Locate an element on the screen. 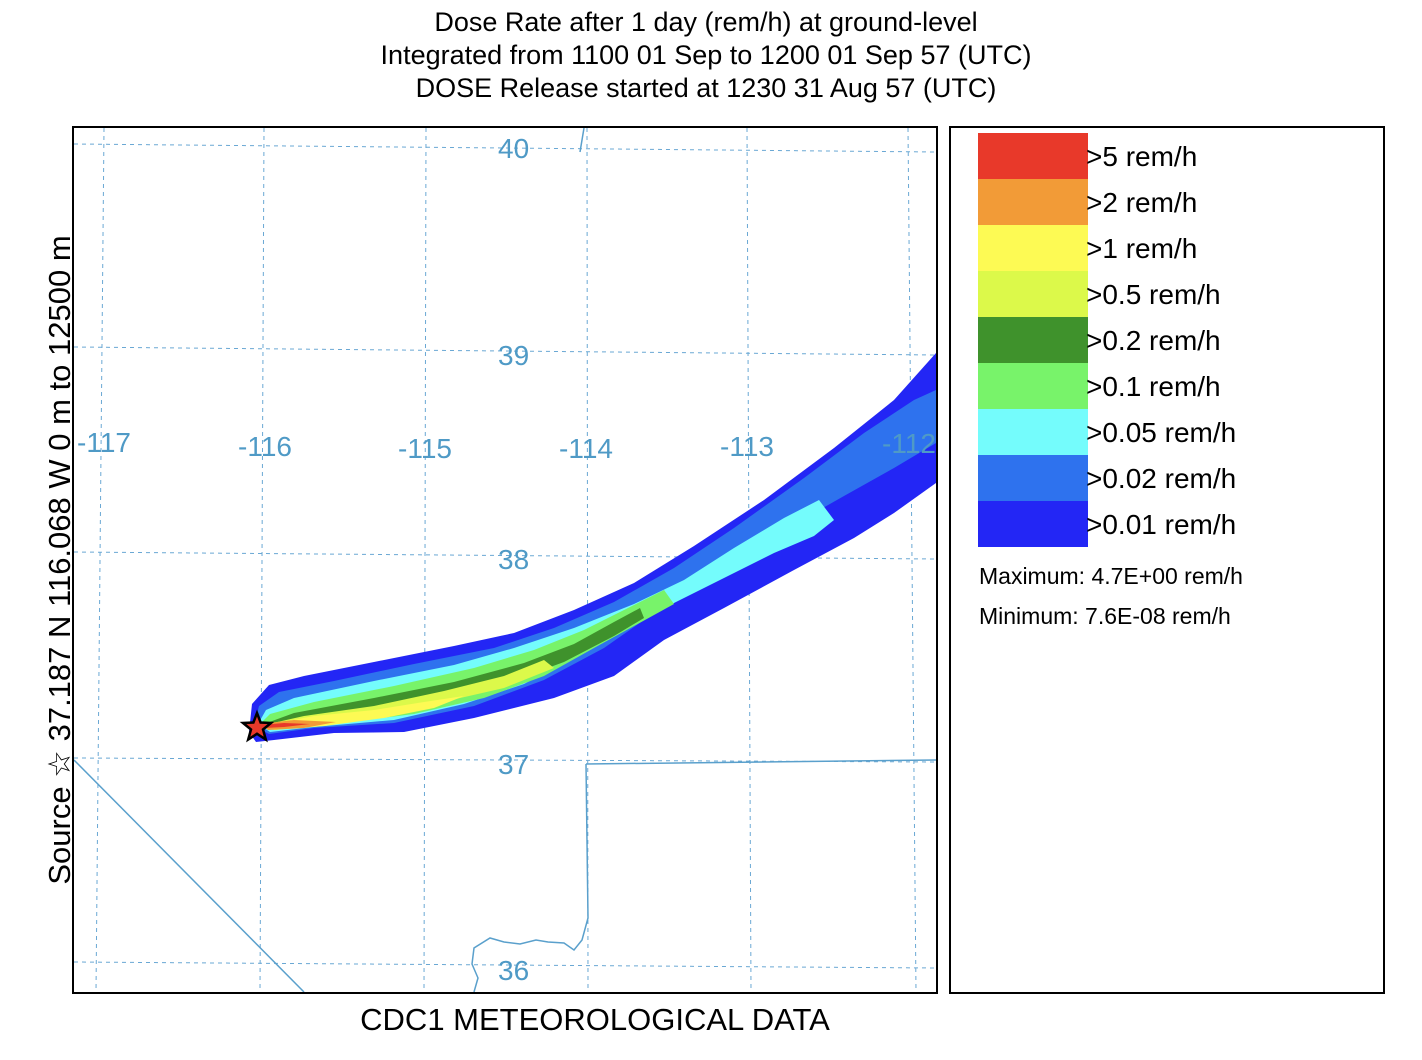 The height and width of the screenshot is (1060, 1422). longitude-label-117: -117 is located at coordinates (104, 442).